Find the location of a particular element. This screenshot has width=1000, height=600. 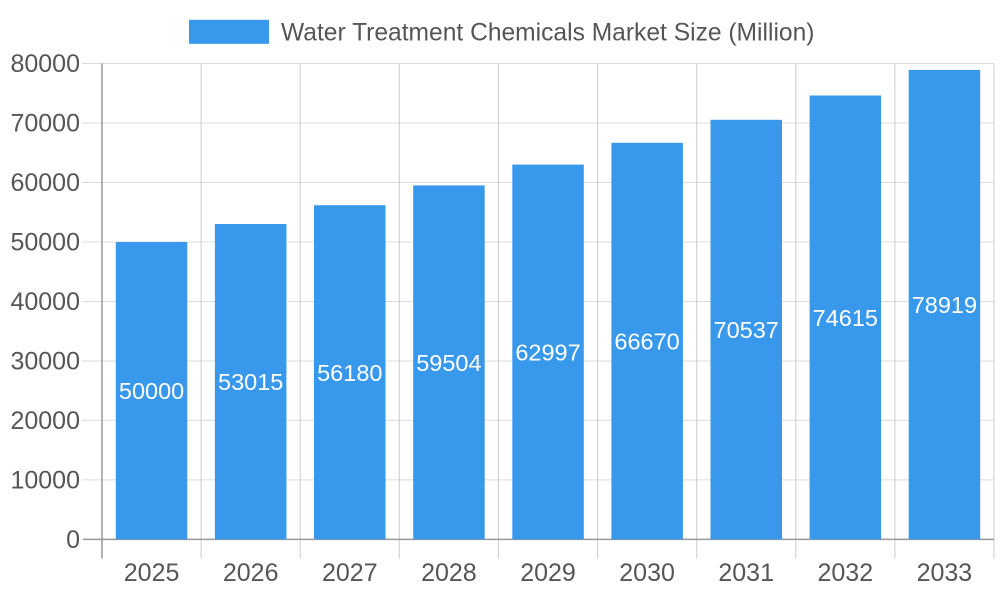

svg-text: 53015 is located at coordinates (250, 382).